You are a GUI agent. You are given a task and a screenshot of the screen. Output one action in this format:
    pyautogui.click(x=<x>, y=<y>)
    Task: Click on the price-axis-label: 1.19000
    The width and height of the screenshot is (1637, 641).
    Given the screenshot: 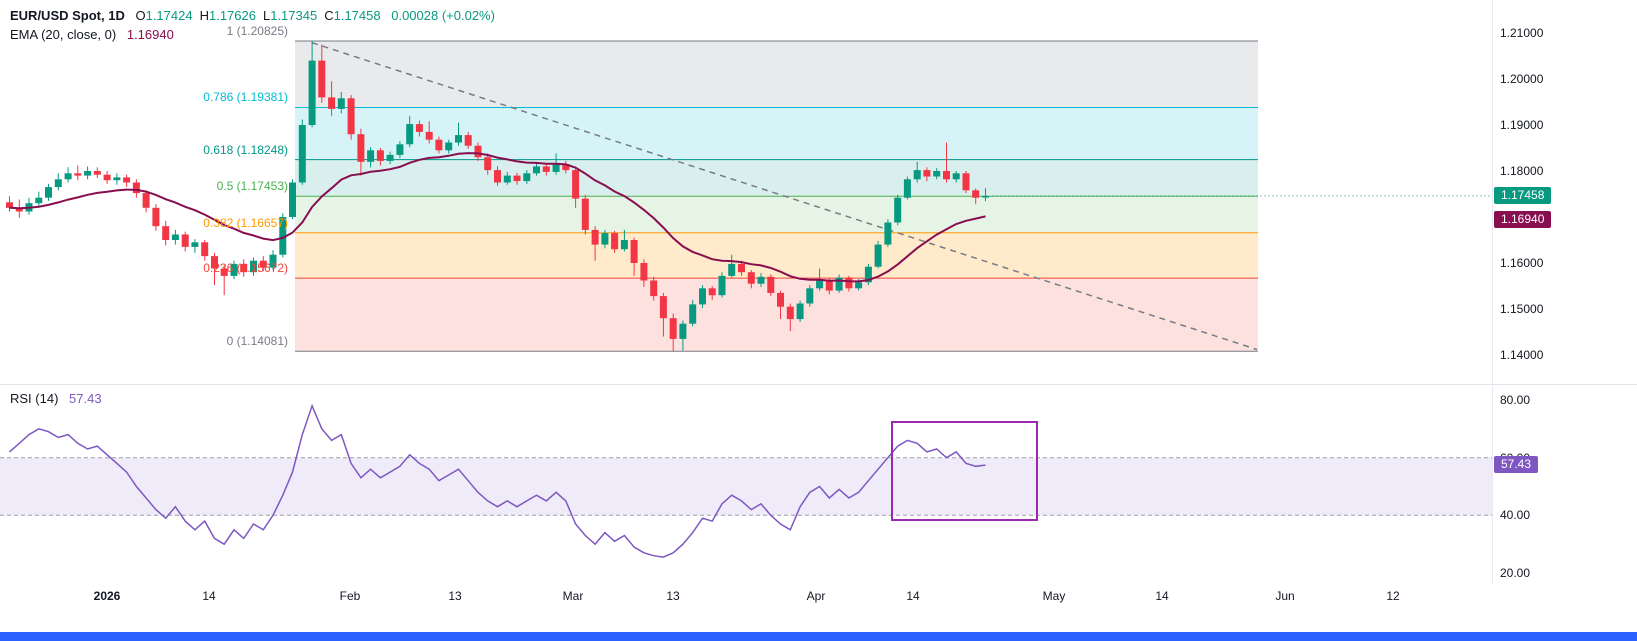 What is the action you would take?
    pyautogui.click(x=1522, y=125)
    